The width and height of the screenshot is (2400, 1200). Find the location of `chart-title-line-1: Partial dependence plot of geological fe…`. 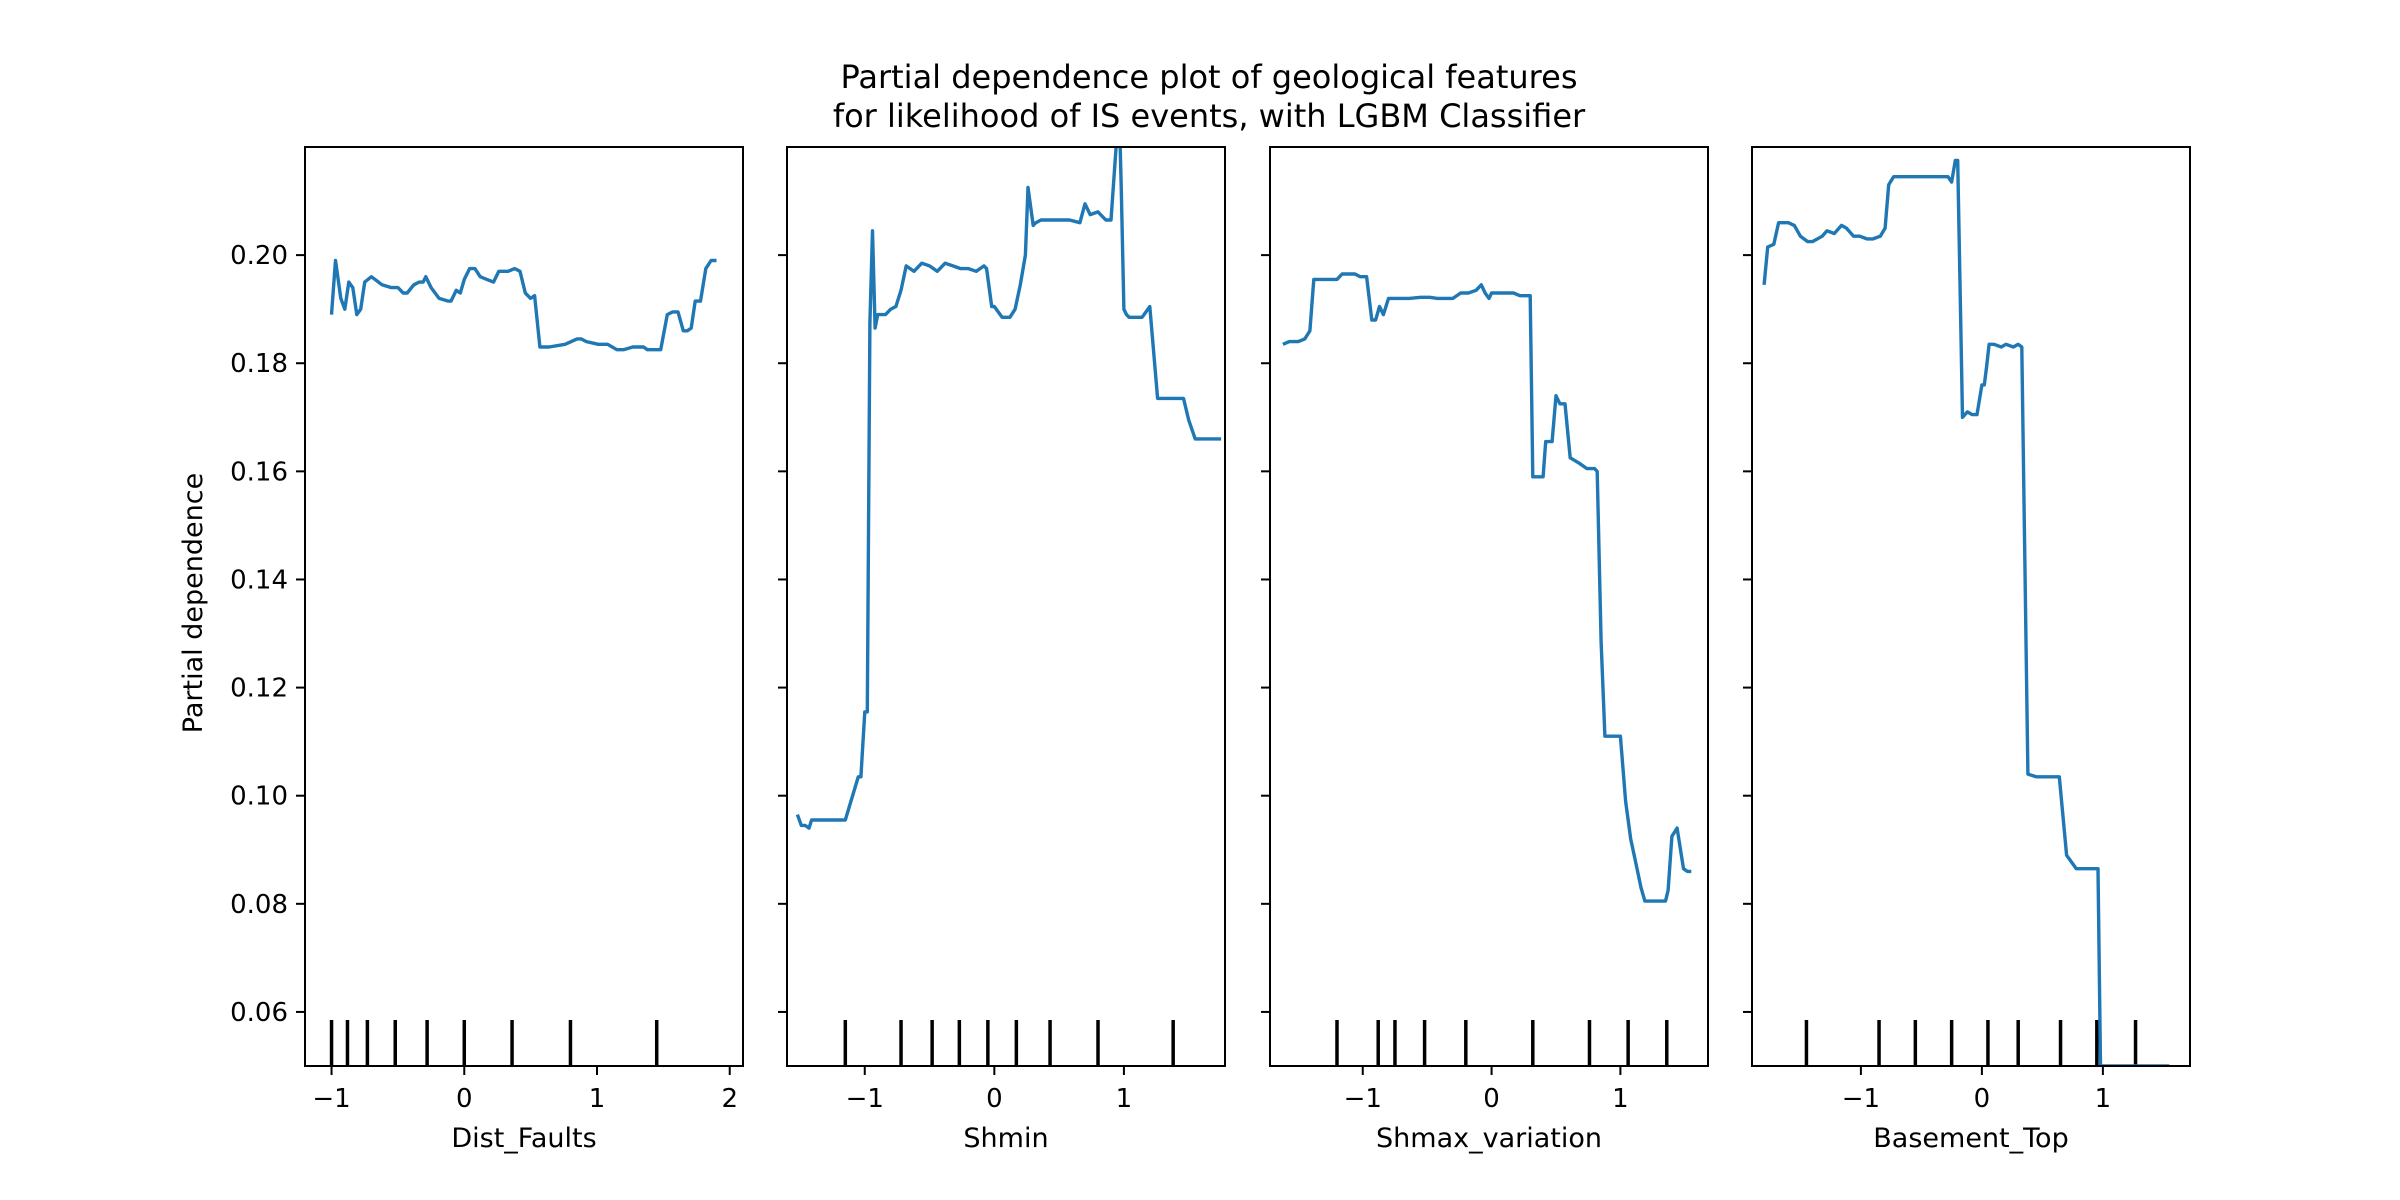

chart-title-line-1: Partial dependence plot of geological fe… is located at coordinates (1209, 77).